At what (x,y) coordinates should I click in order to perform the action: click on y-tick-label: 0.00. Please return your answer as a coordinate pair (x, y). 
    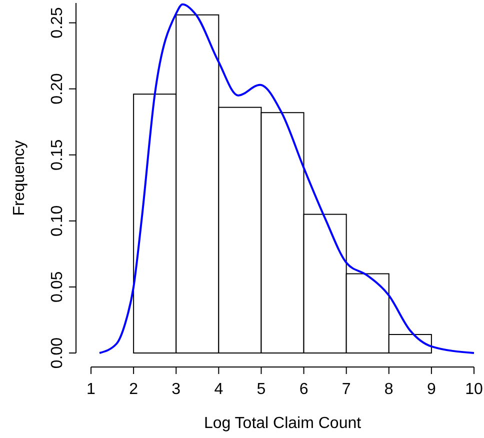
    Looking at the image, I should click on (57, 353).